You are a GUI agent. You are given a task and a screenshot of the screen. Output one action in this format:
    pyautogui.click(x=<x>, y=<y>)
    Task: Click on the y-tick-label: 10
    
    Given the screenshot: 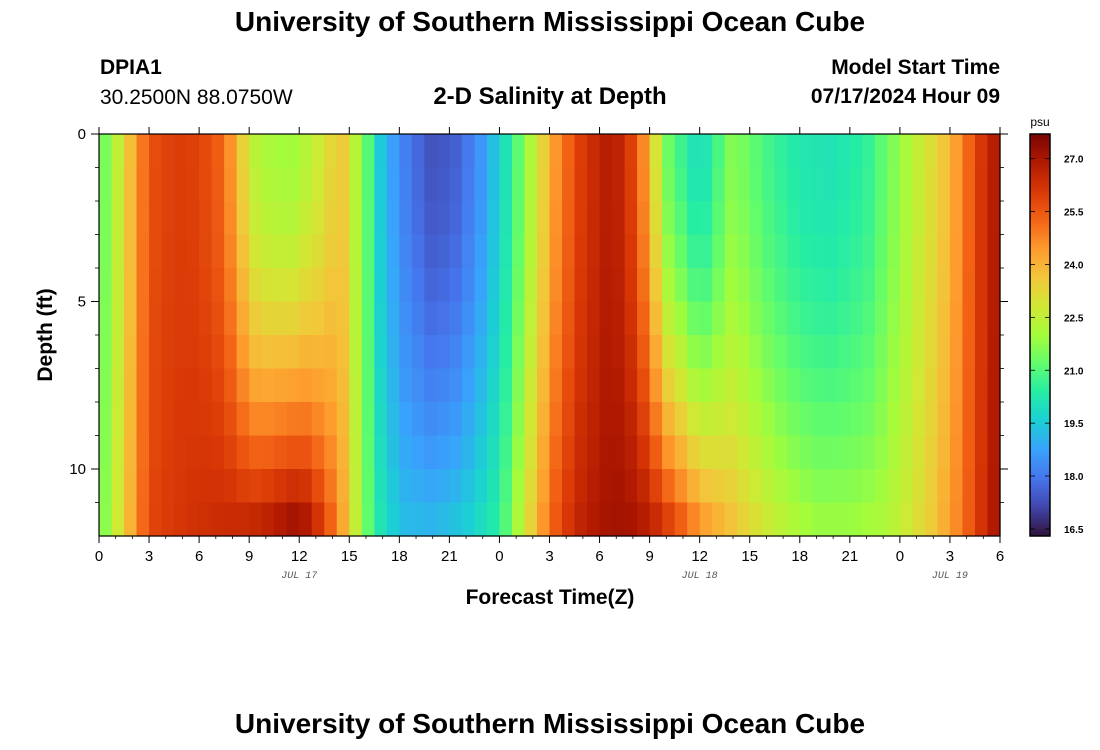 What is the action you would take?
    pyautogui.click(x=77, y=469)
    